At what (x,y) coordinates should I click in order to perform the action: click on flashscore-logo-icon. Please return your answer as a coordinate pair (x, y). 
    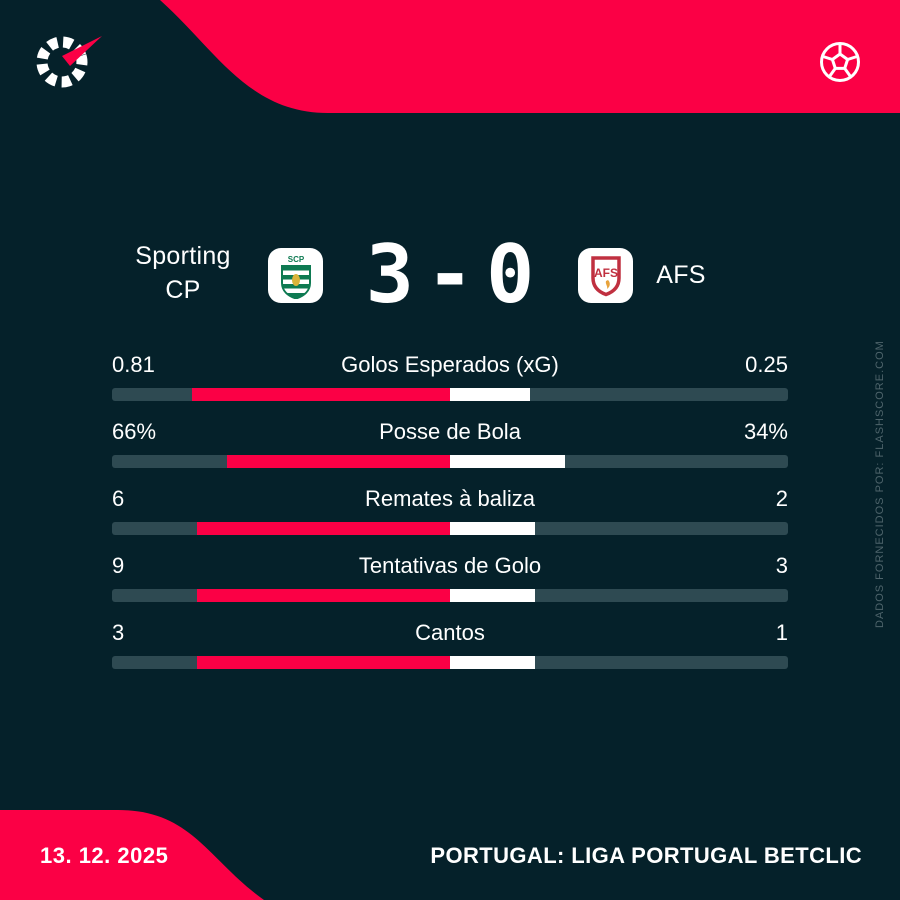
    Looking at the image, I should click on (69, 62).